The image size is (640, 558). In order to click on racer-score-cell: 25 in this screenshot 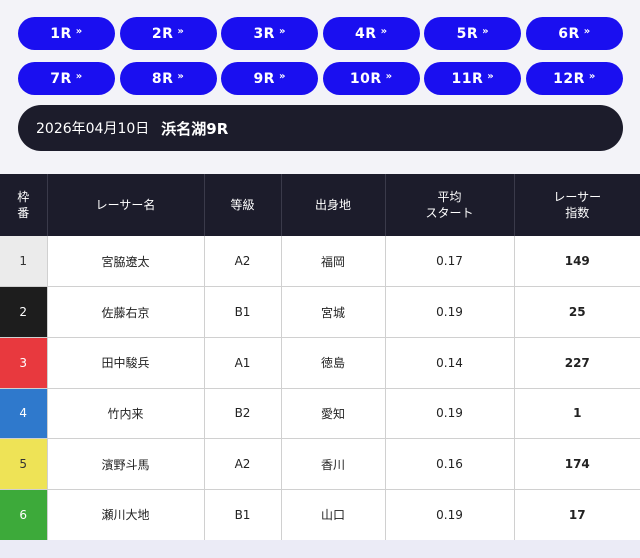, I will do `click(577, 312)`.